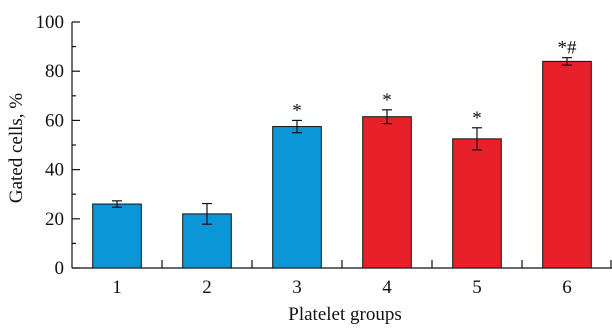 This screenshot has width=612, height=328. What do you see at coordinates (54, 219) in the screenshot?
I see `y-tick-label: 20` at bounding box center [54, 219].